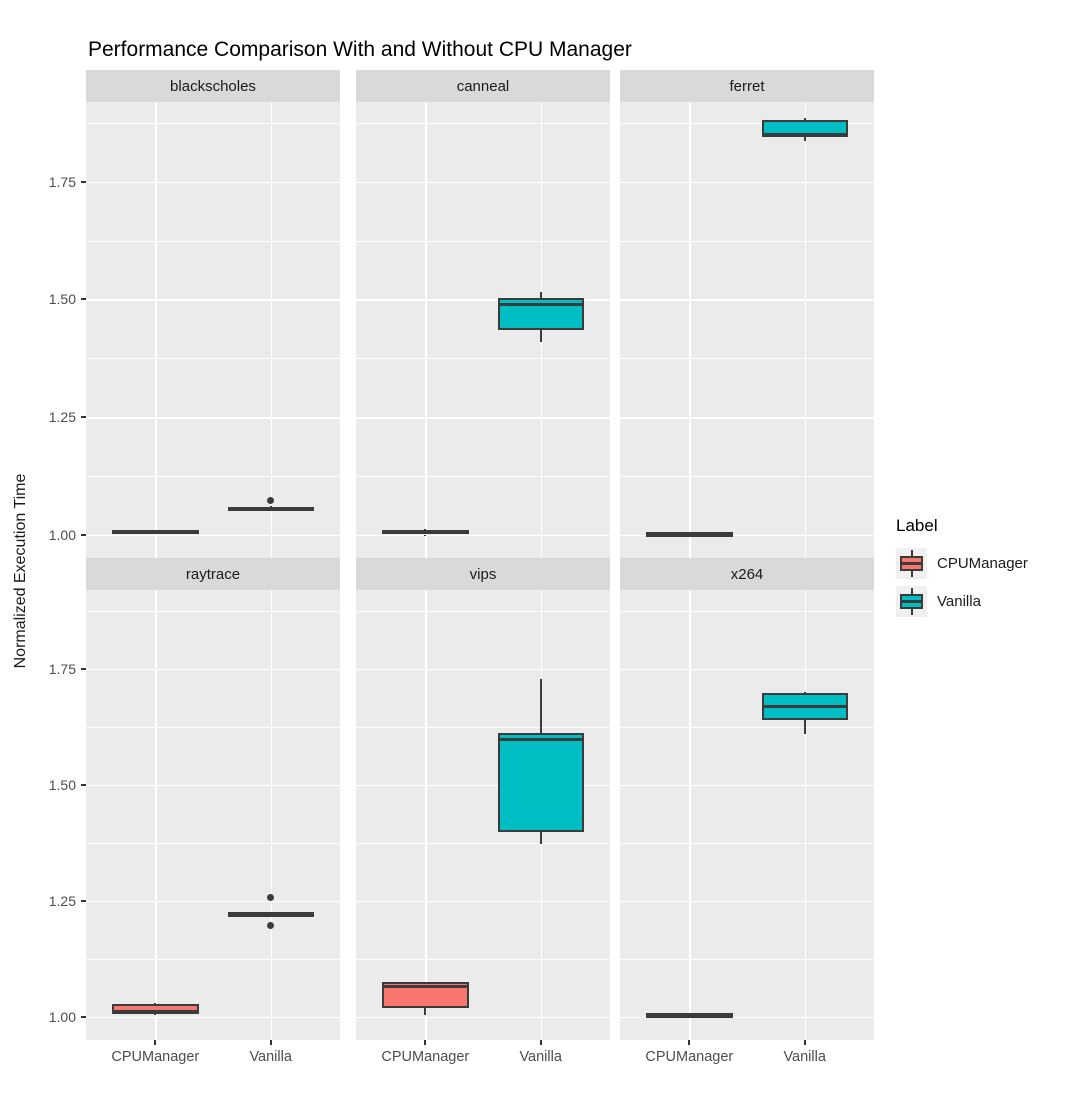 The width and height of the screenshot is (1078, 1110). I want to click on legend: Label CPUManager Vanilla, so click(962, 570).